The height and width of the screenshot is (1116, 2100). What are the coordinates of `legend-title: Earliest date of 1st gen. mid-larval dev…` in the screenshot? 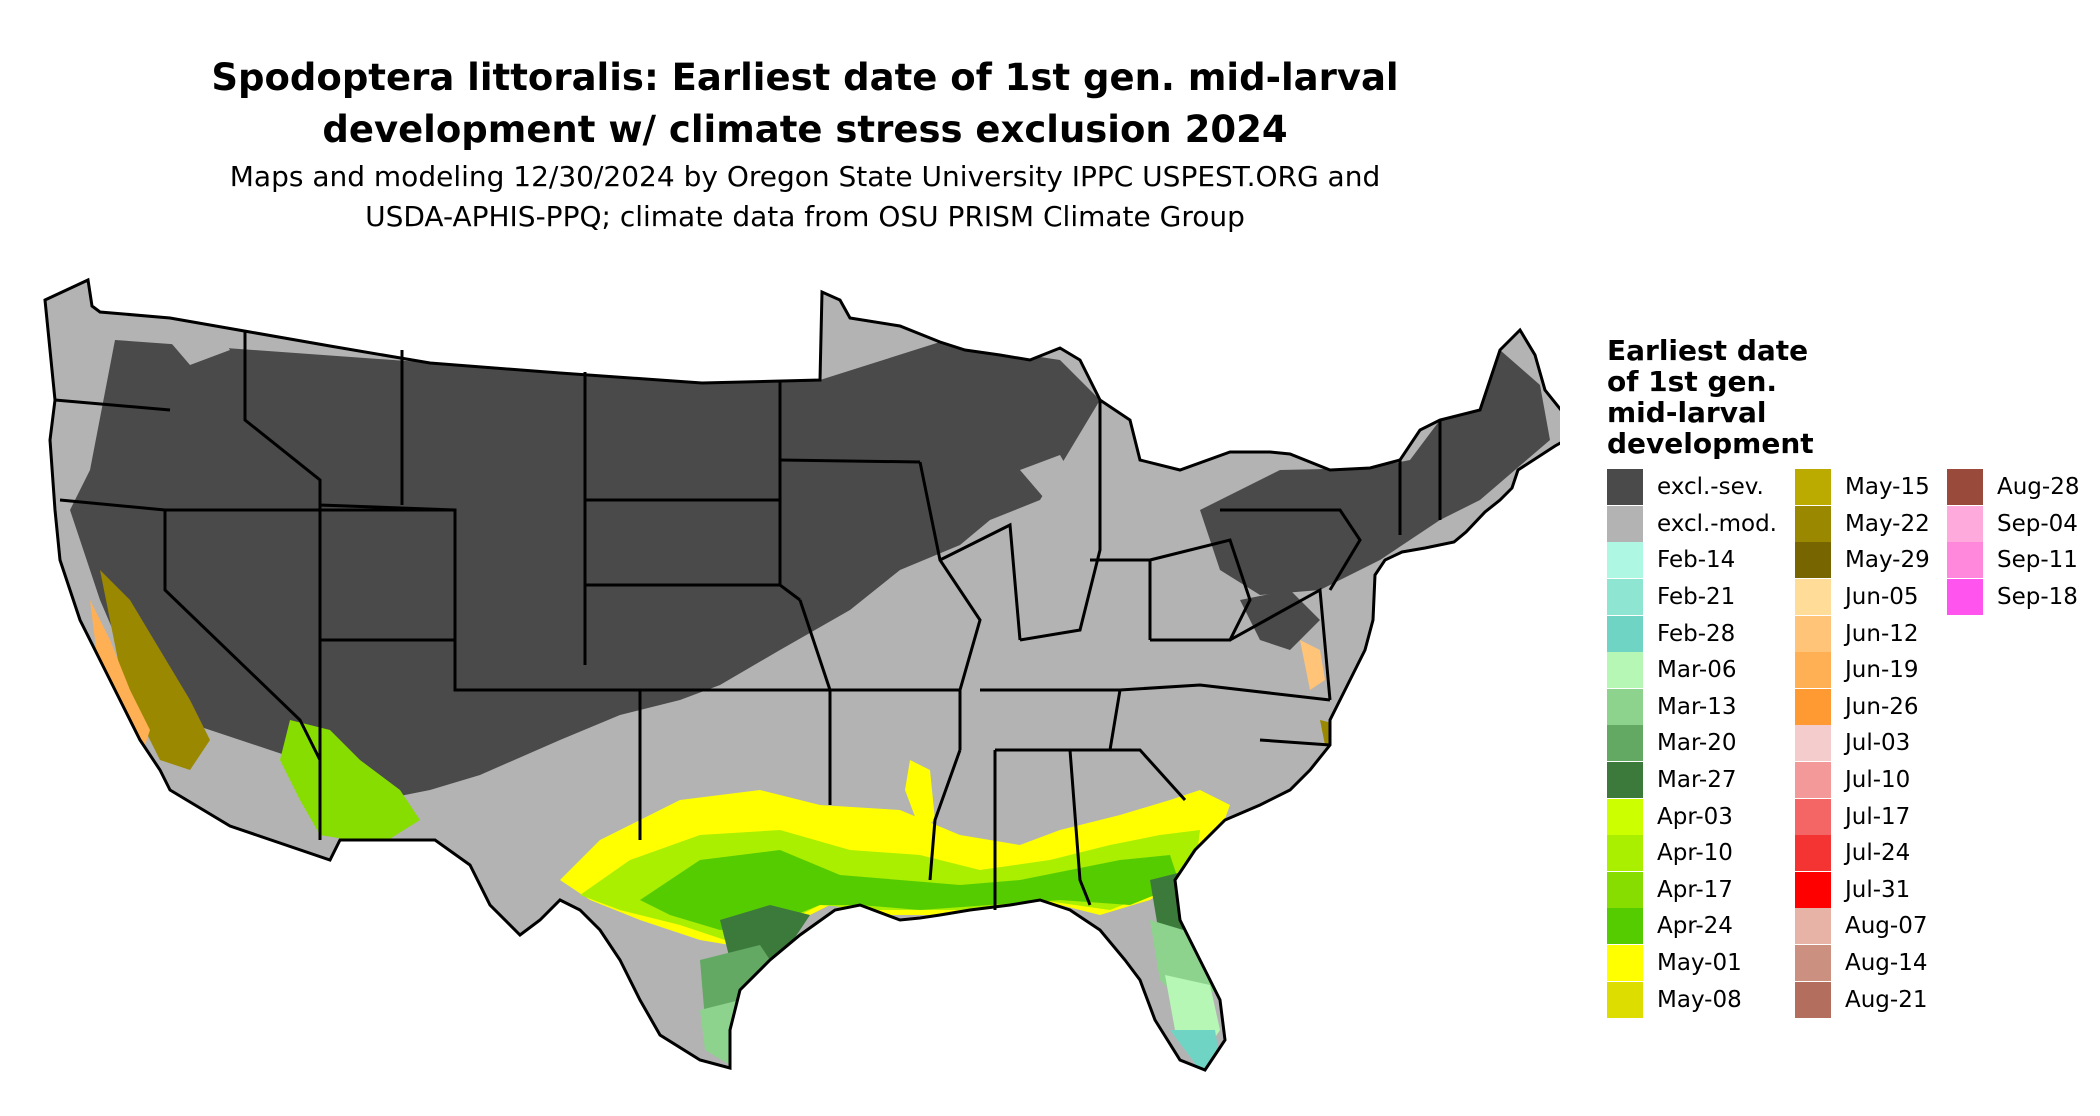 It's located at (1710, 397).